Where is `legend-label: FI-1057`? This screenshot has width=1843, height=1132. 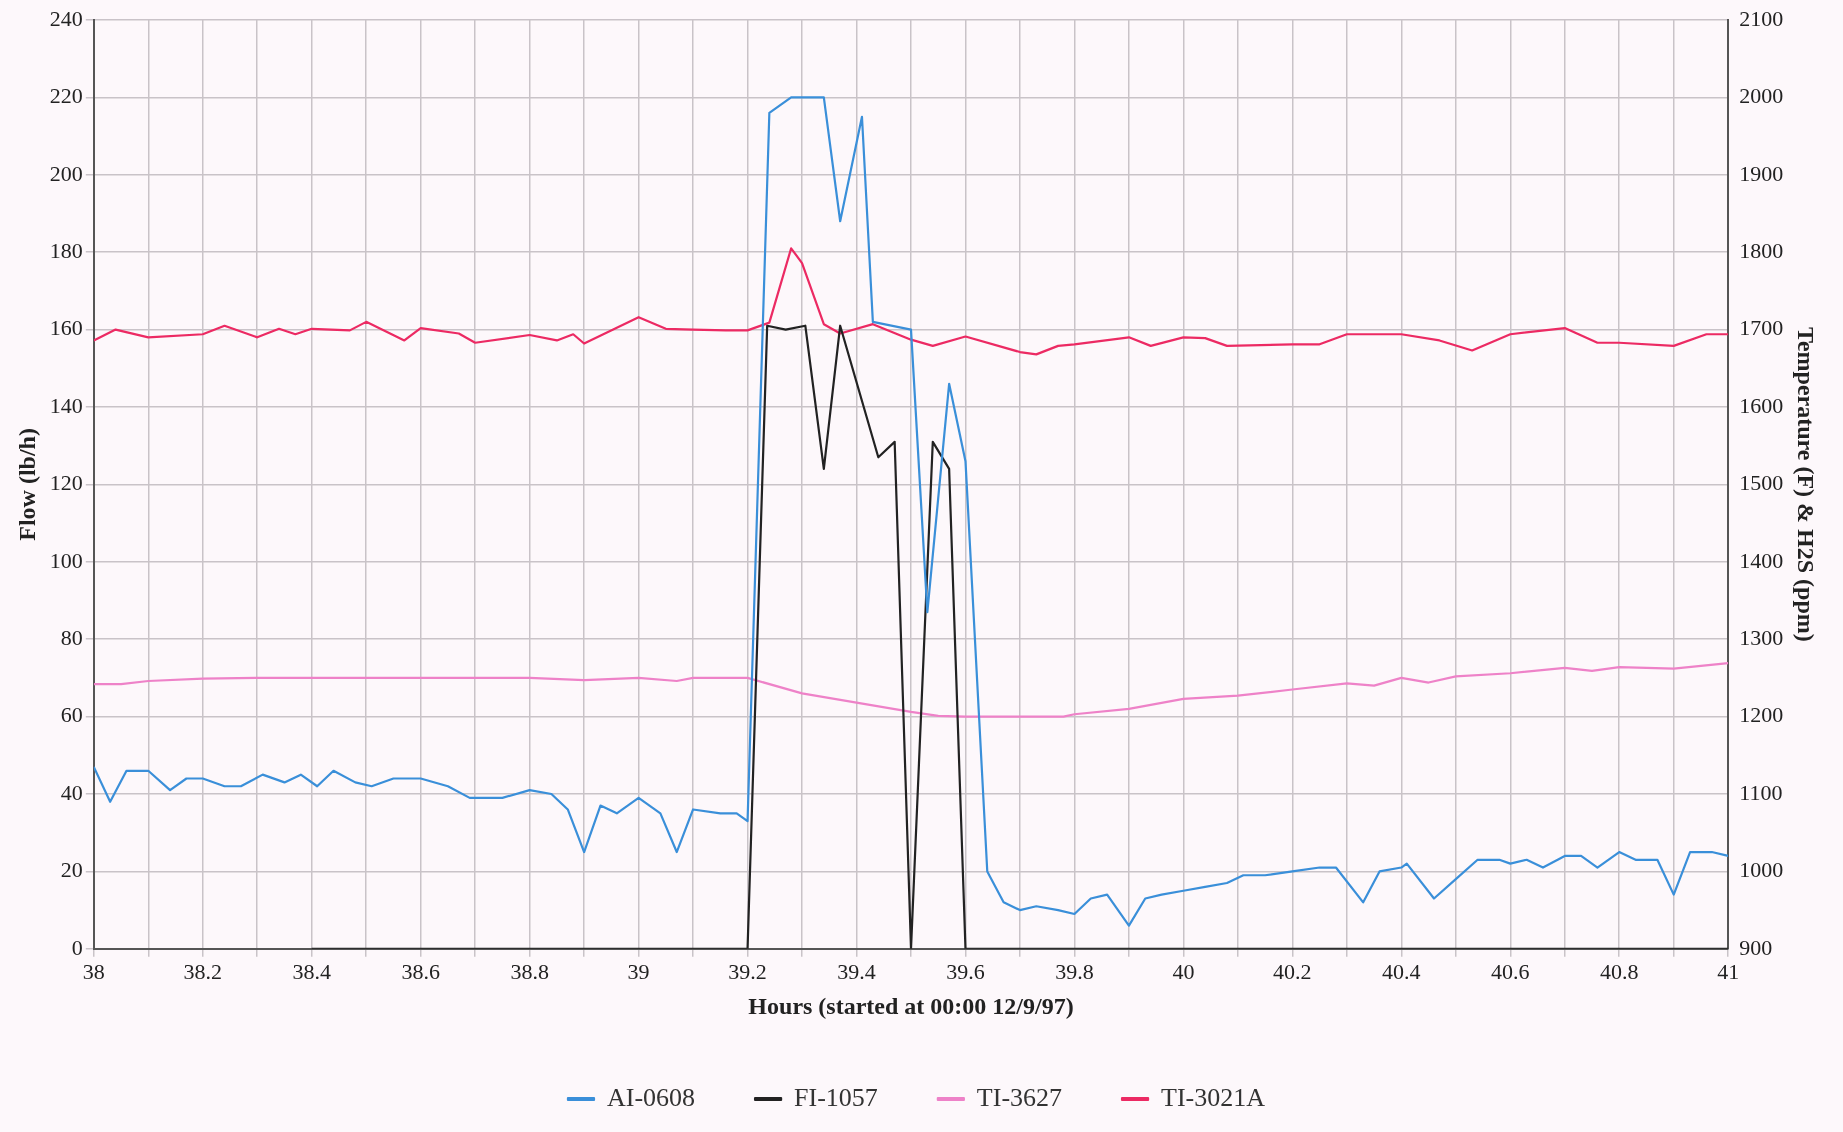
legend-label: FI-1057 is located at coordinates (836, 1097).